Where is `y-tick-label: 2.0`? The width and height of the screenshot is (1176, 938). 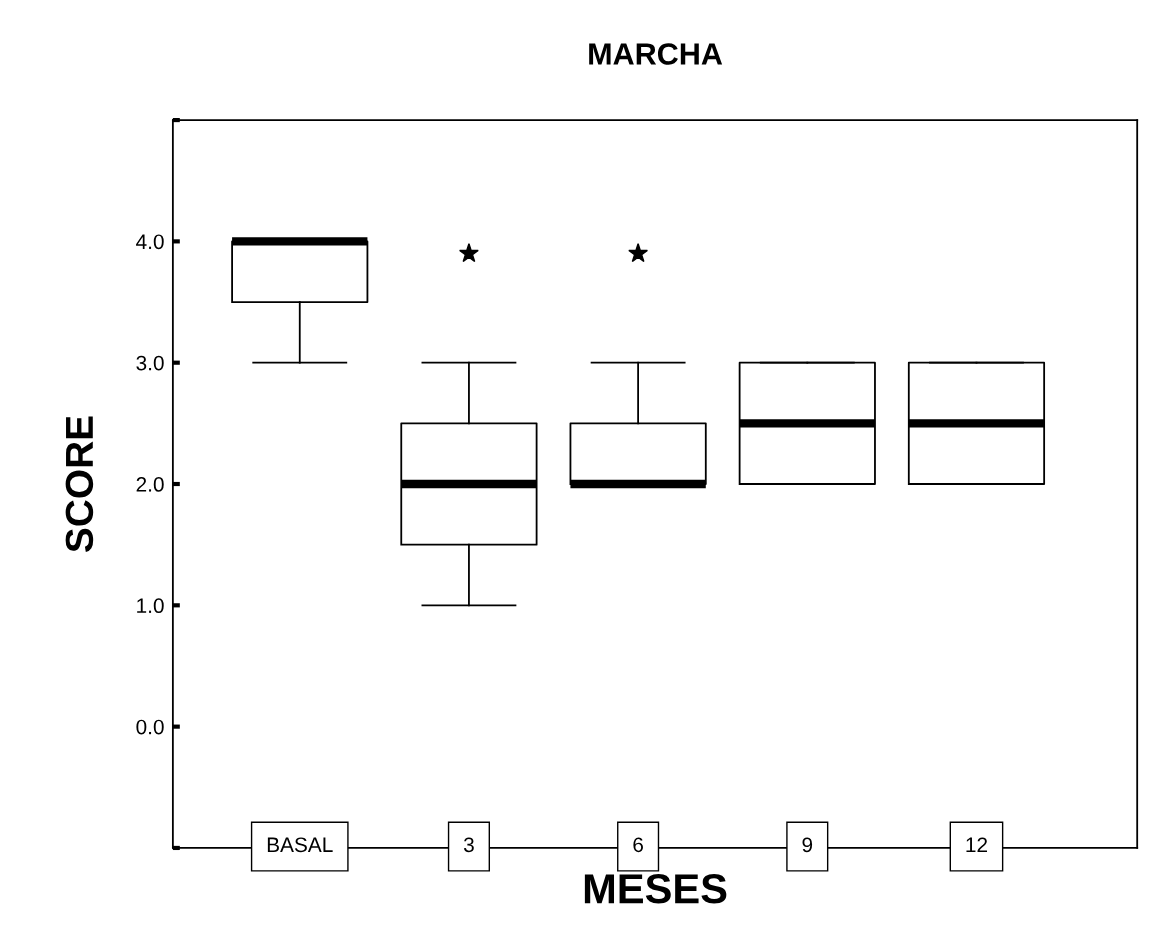
y-tick-label: 2.0 is located at coordinates (150, 484).